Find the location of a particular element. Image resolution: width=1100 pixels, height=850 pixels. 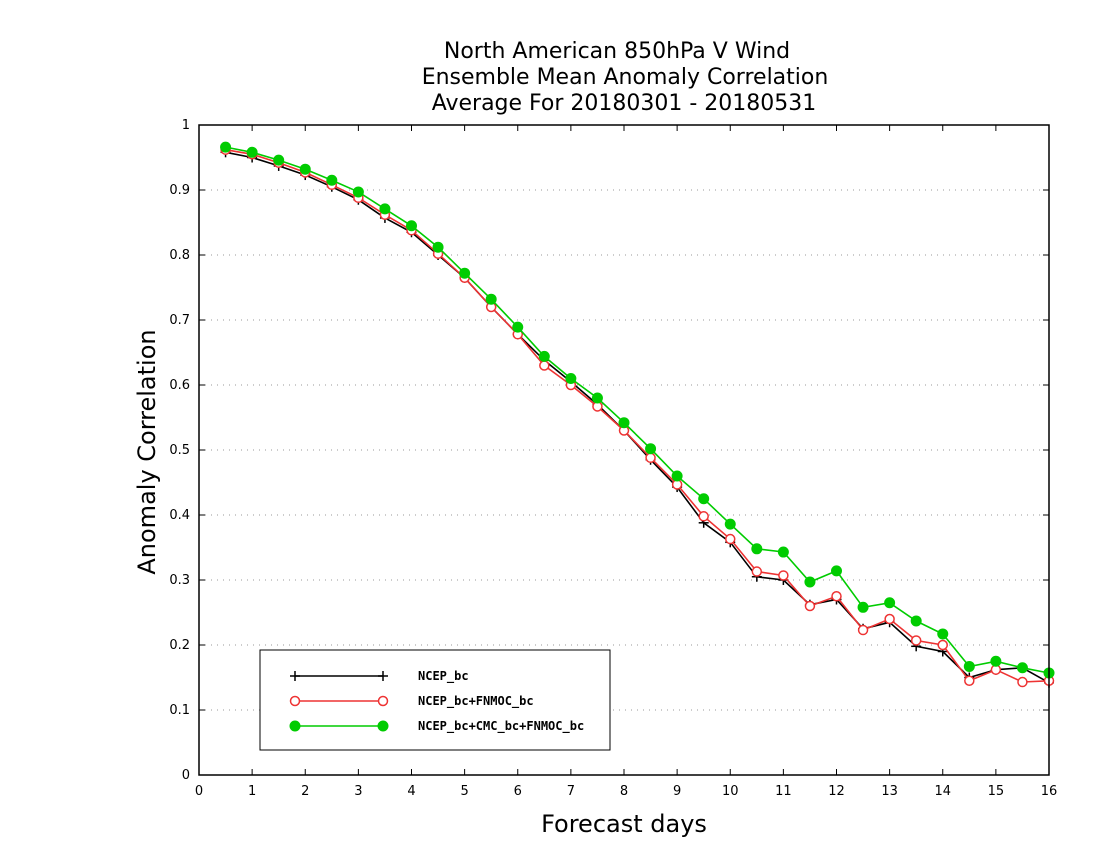

legend-label: NCEP_bc is located at coordinates (443, 676).